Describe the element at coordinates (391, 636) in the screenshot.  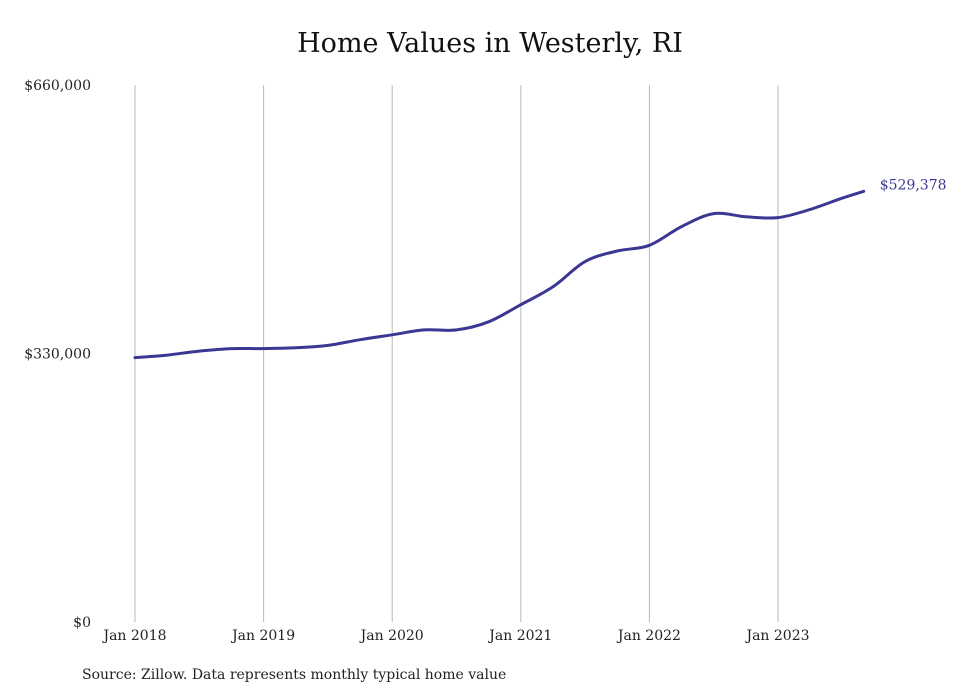
I see `x-tick-label: Jan 2020` at that location.